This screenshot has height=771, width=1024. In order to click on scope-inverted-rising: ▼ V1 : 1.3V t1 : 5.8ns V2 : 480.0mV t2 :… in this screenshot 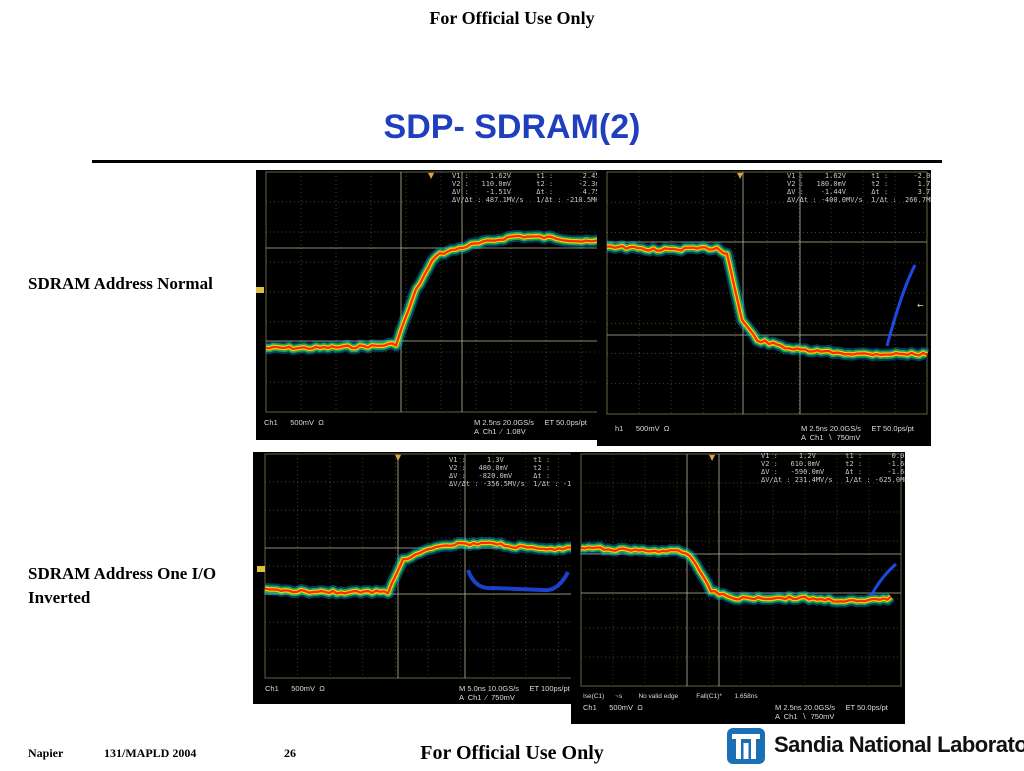, I will do `click(423, 578)`.